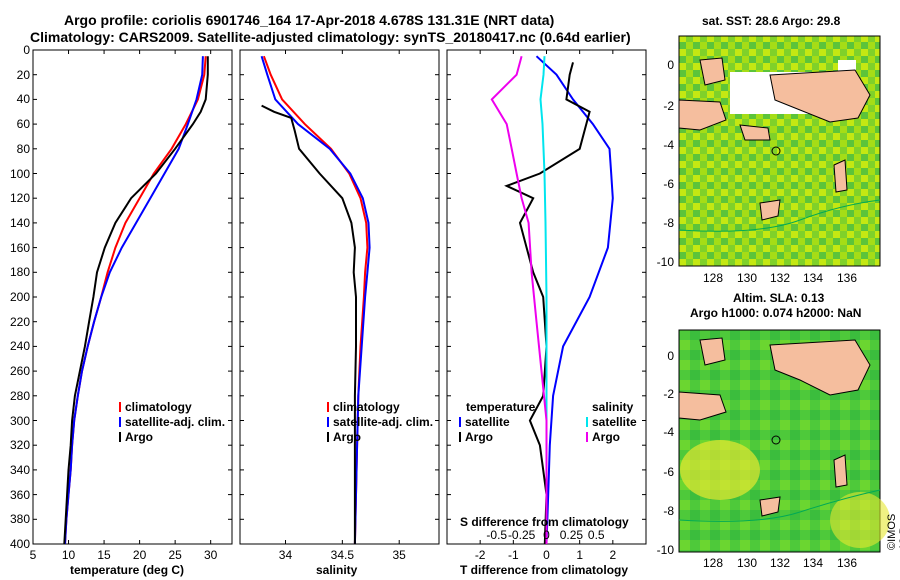  I want to click on salinity-xlabel: salinity, so click(337, 570).